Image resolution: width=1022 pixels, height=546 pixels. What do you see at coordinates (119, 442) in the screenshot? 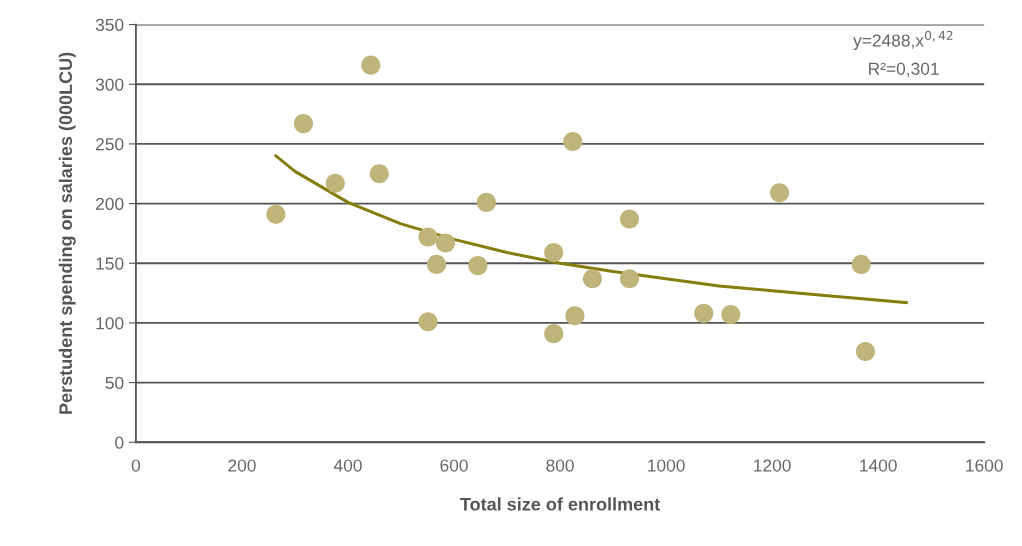
I see `y-tick-label: 0` at bounding box center [119, 442].